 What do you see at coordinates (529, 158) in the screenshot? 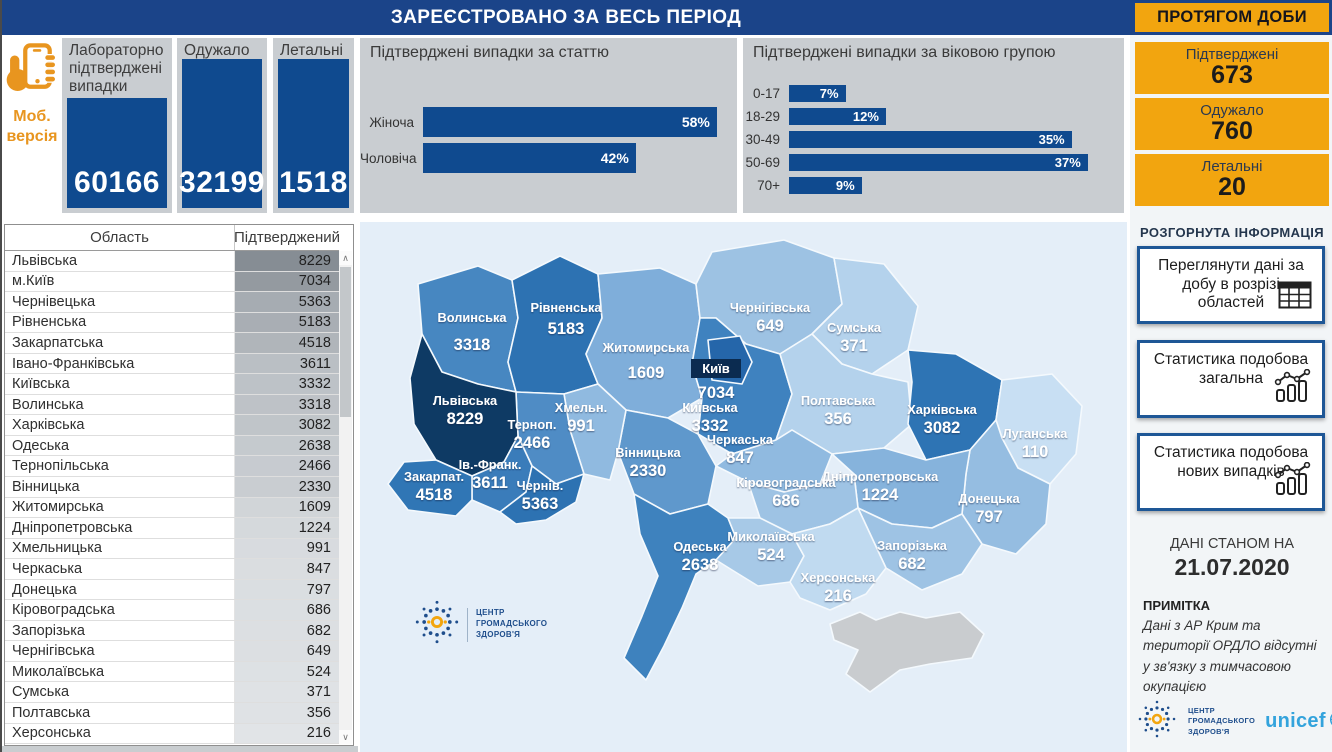
I see `bar-segment: 42%` at bounding box center [529, 158].